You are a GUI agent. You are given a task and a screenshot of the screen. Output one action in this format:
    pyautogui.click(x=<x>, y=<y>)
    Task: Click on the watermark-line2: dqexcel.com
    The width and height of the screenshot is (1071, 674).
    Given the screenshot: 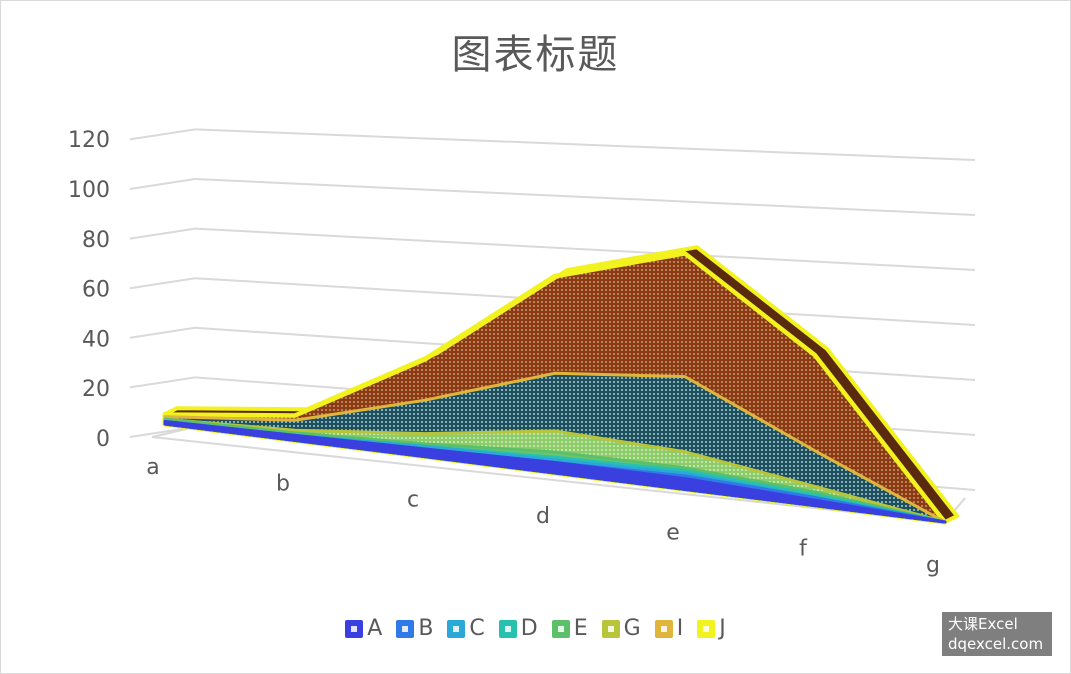 What is the action you would take?
    pyautogui.click(x=996, y=644)
    